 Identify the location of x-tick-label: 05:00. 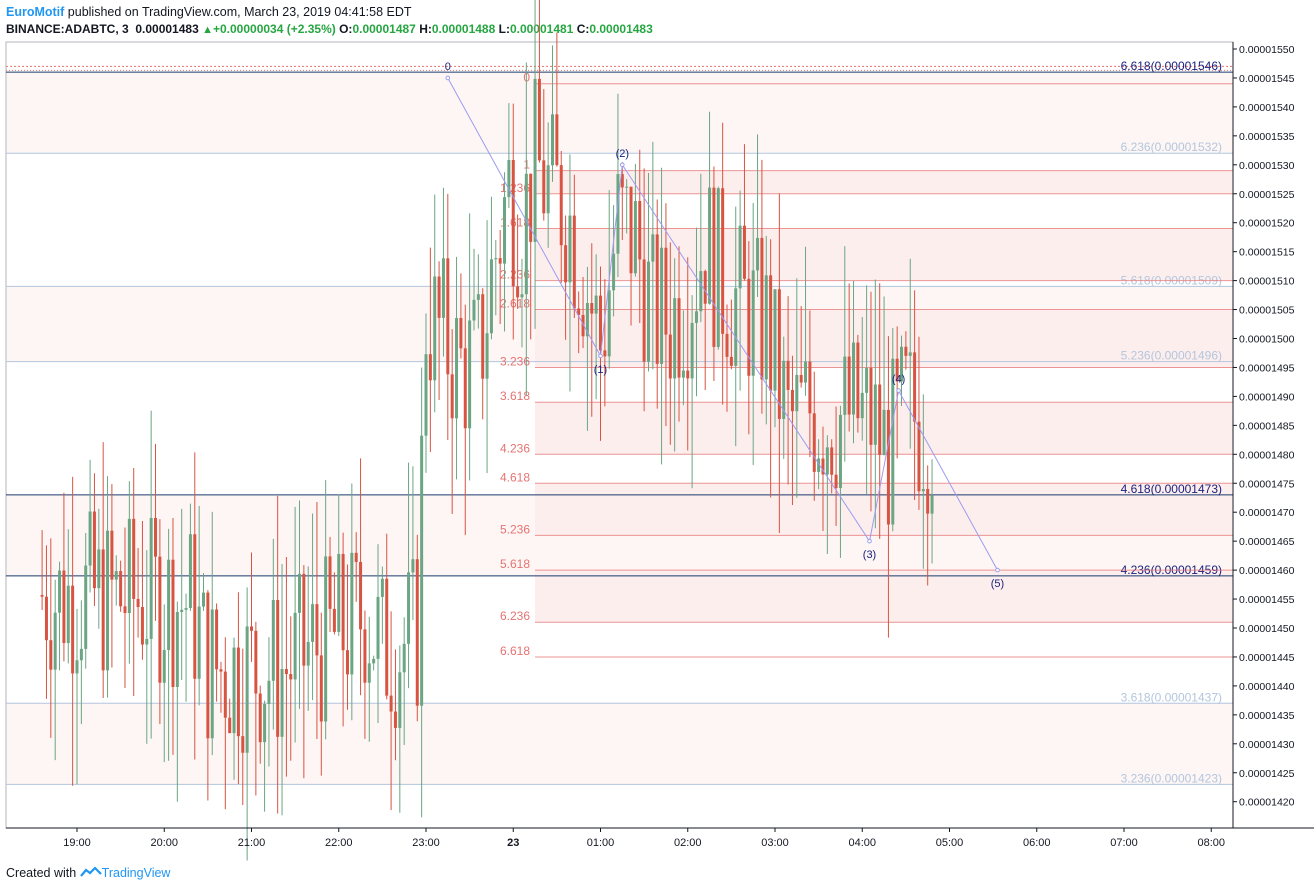
(950, 843).